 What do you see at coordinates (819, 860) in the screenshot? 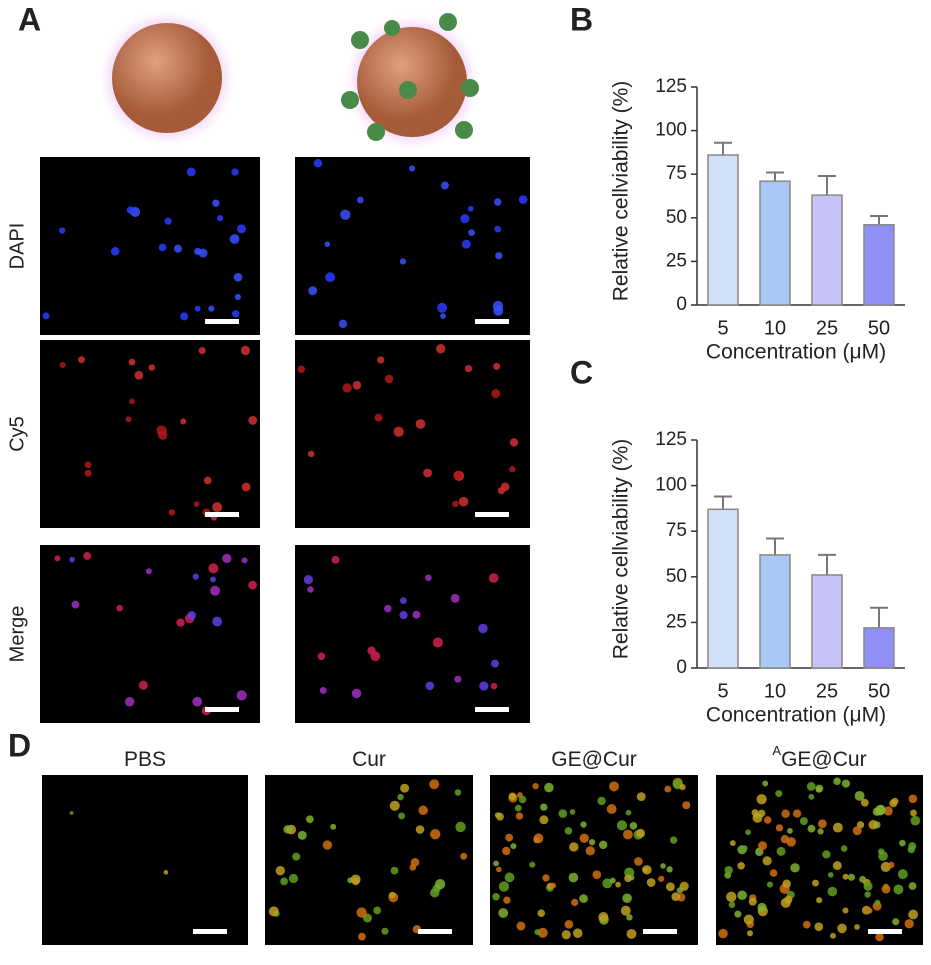
I see `micrograph` at bounding box center [819, 860].